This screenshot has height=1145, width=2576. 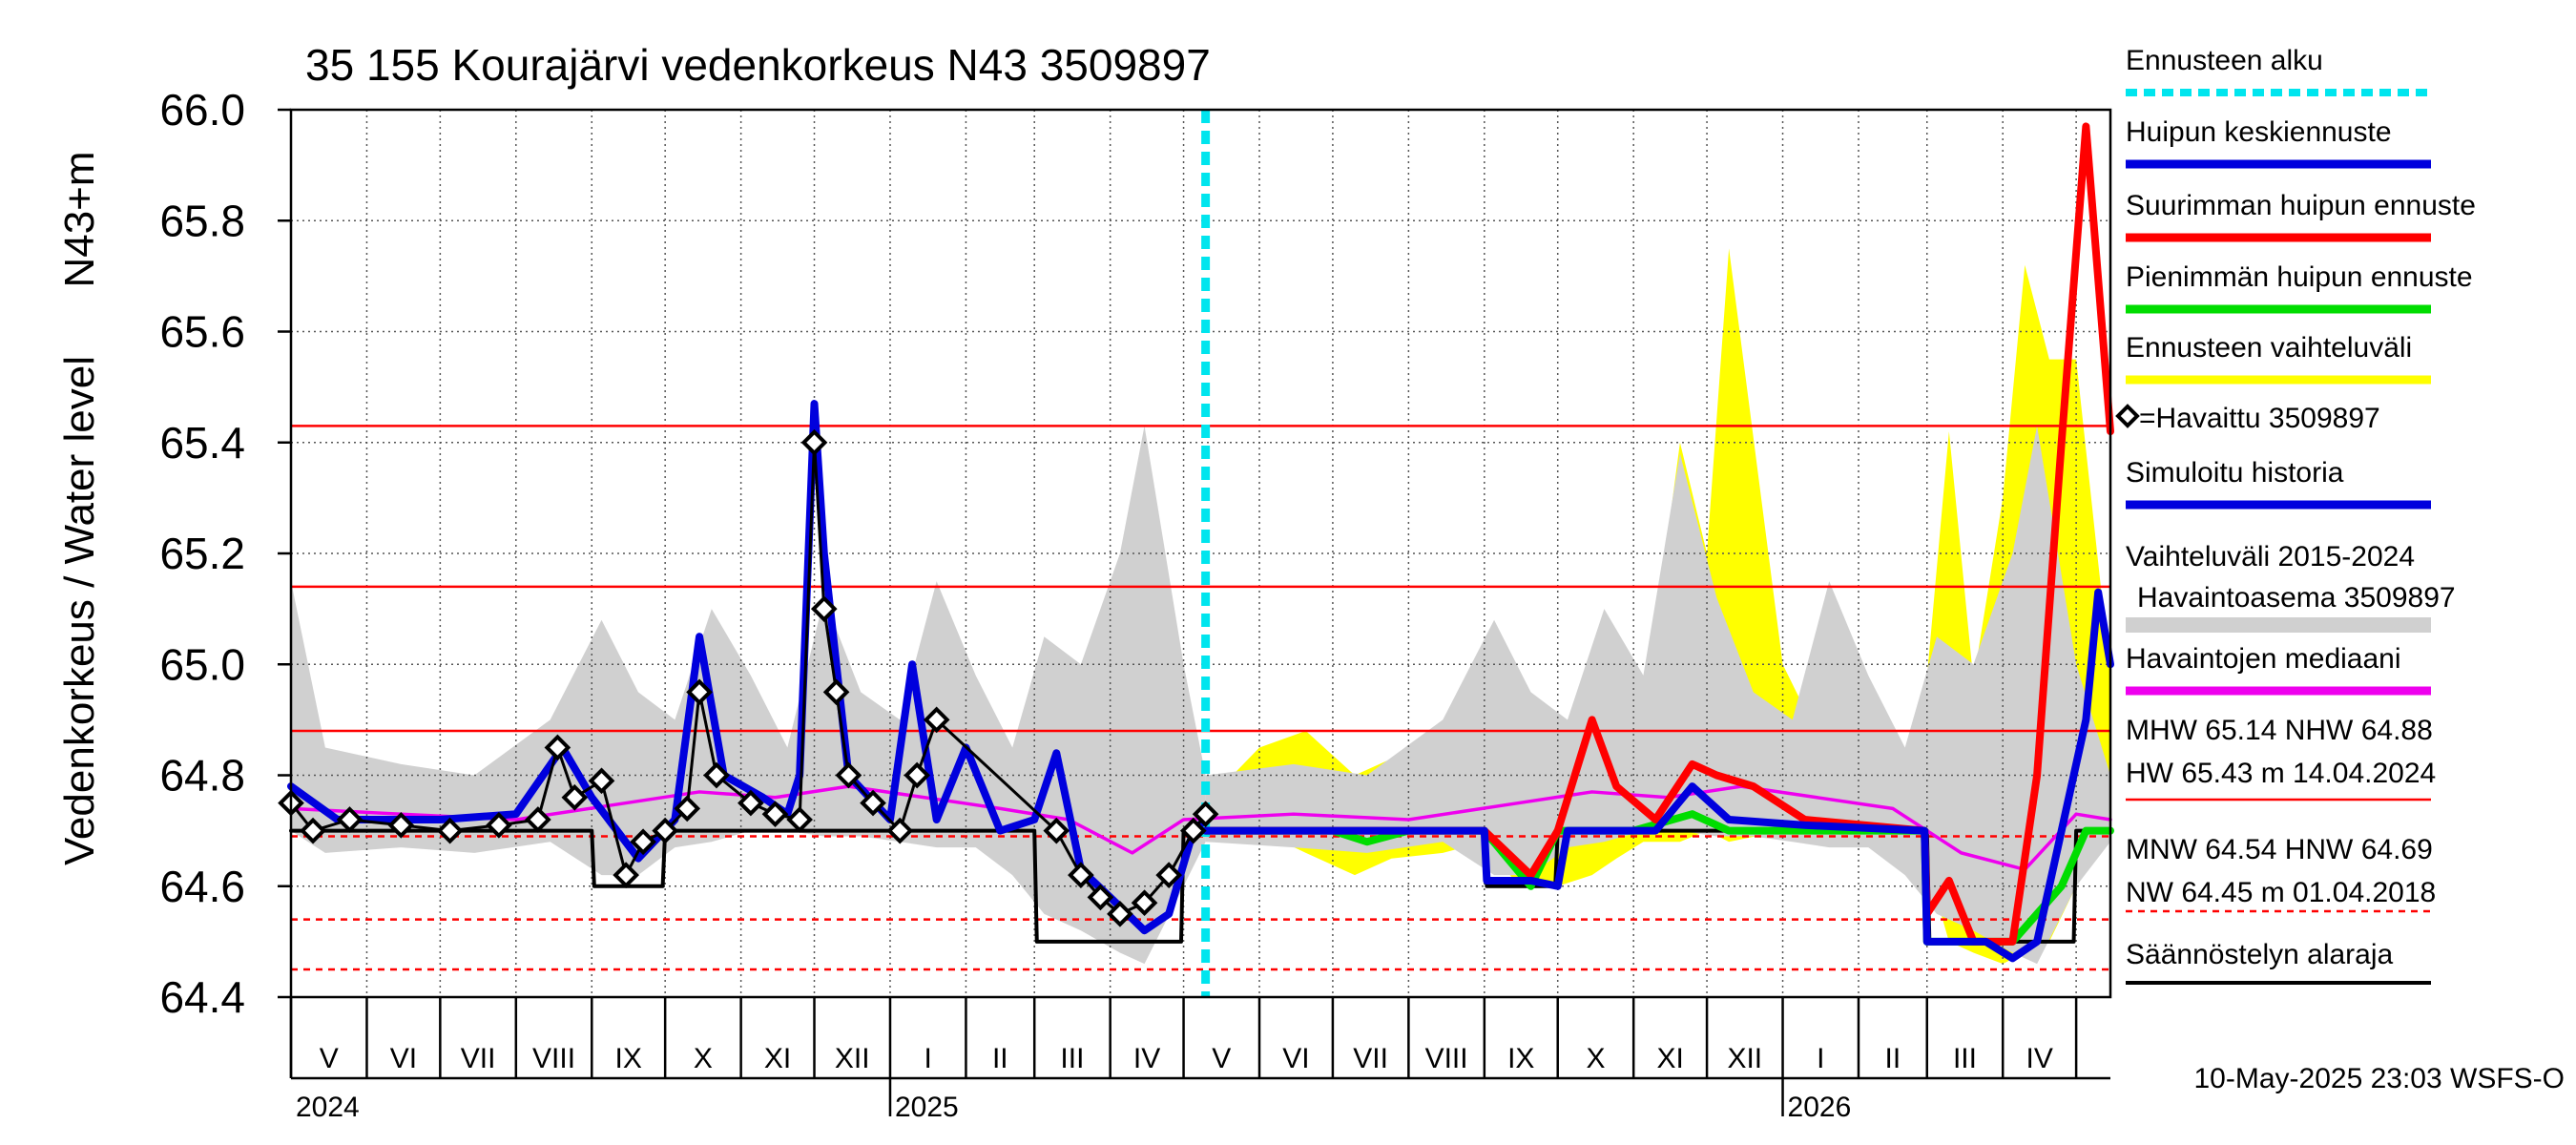 What do you see at coordinates (2299, 277) in the screenshot?
I see `legend-label: Pienimmän huipun ennuste` at bounding box center [2299, 277].